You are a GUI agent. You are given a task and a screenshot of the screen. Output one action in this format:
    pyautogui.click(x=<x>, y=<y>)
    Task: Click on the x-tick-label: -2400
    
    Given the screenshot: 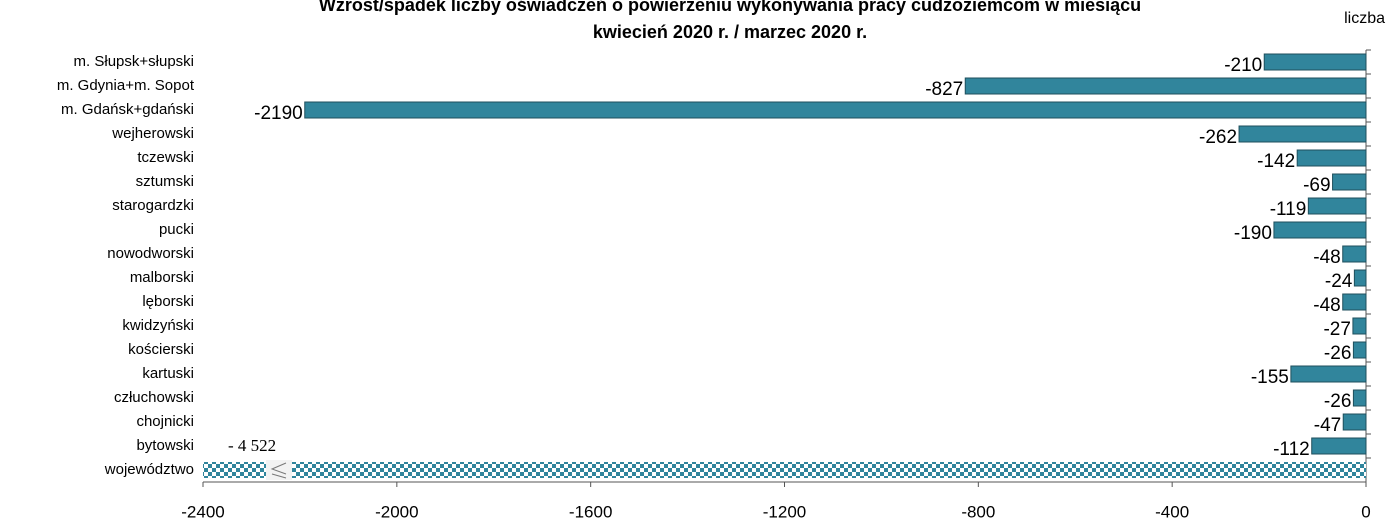 What is the action you would take?
    pyautogui.click(x=202, y=511)
    